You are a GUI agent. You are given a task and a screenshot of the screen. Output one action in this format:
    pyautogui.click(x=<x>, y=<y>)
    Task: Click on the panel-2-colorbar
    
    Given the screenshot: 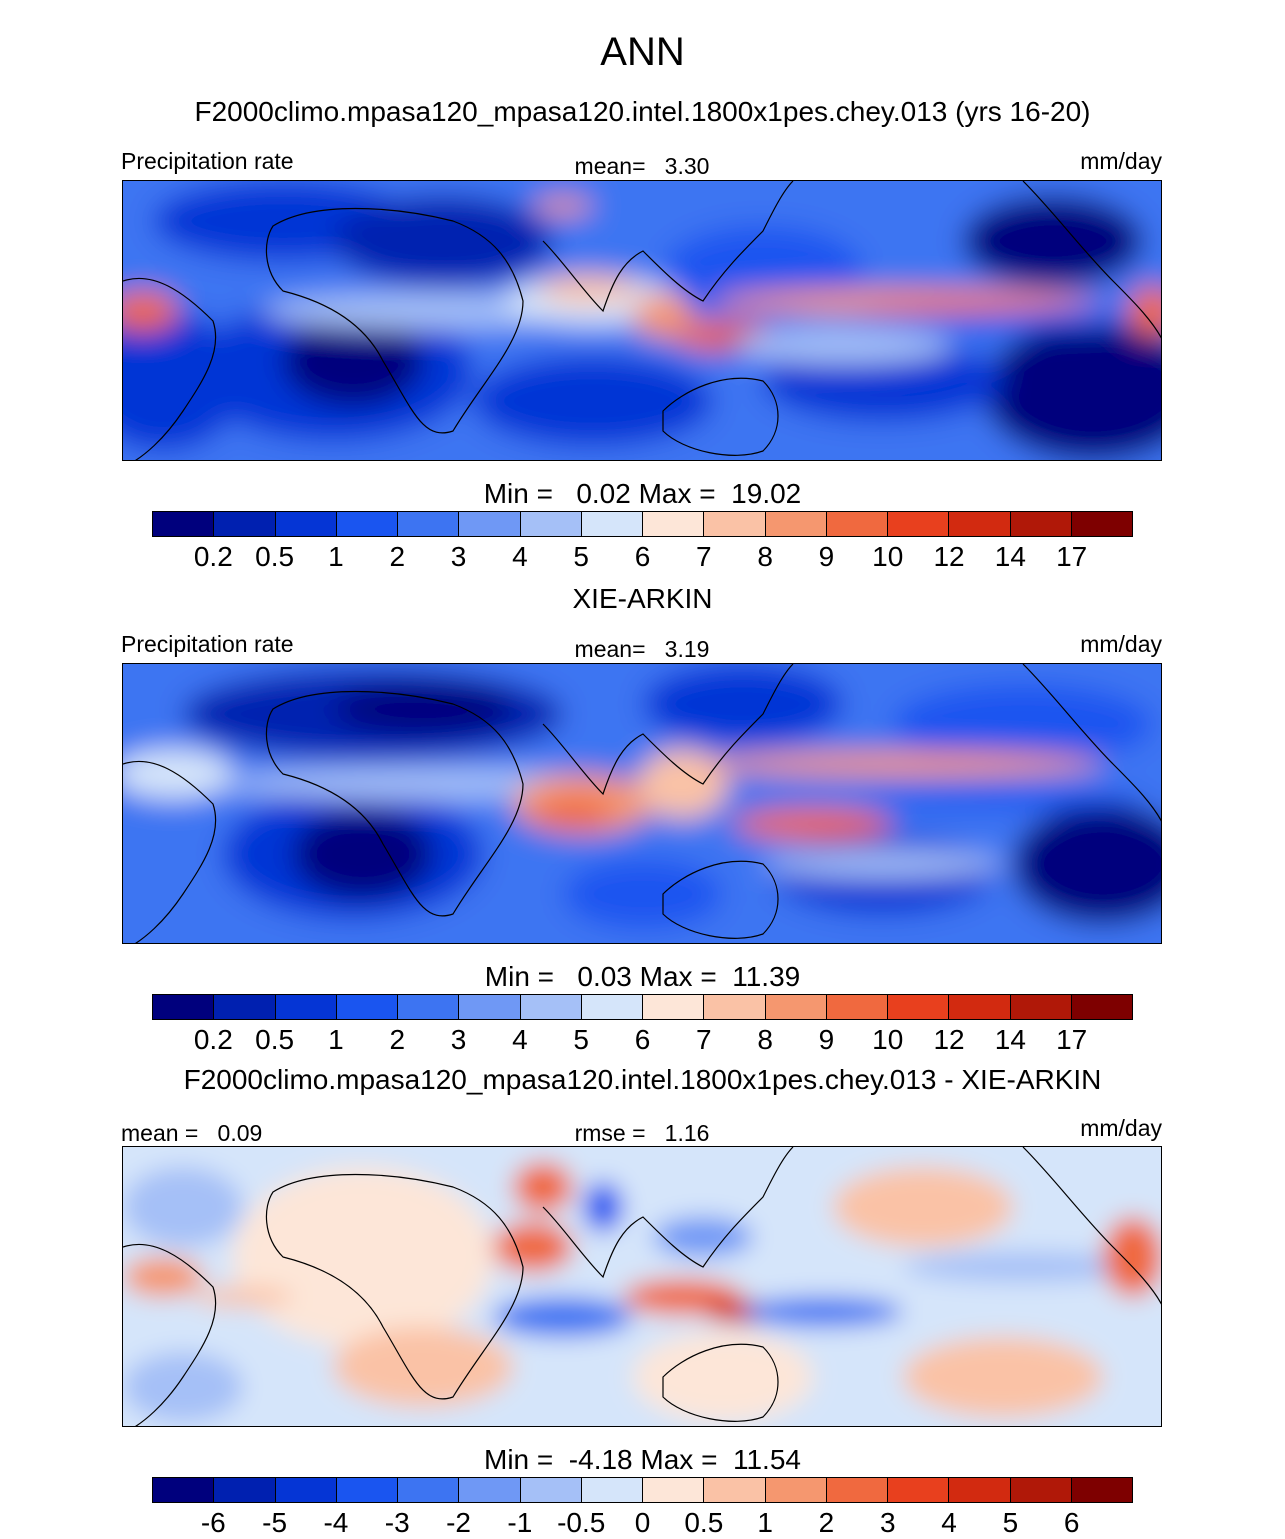 What is the action you would take?
    pyautogui.click(x=642, y=1007)
    